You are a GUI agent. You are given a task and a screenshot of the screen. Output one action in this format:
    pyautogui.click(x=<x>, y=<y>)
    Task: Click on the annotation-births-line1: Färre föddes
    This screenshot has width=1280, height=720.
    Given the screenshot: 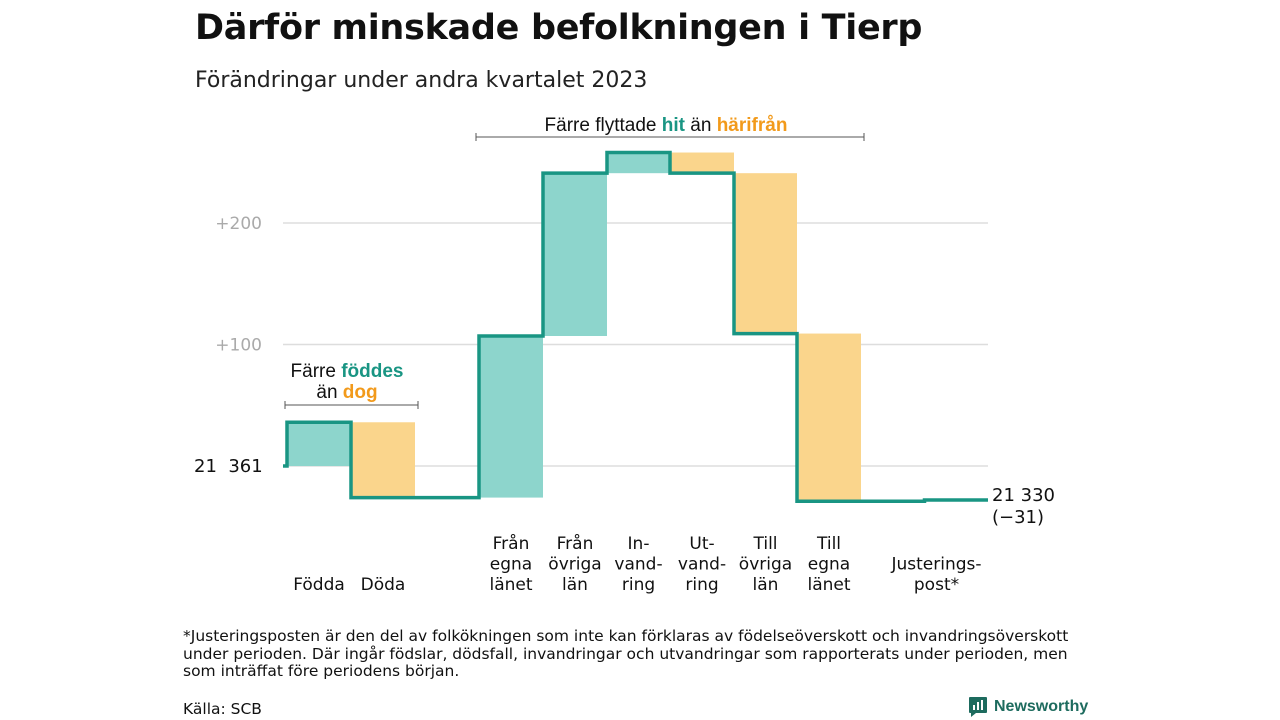 What is the action you would take?
    pyautogui.click(x=347, y=371)
    